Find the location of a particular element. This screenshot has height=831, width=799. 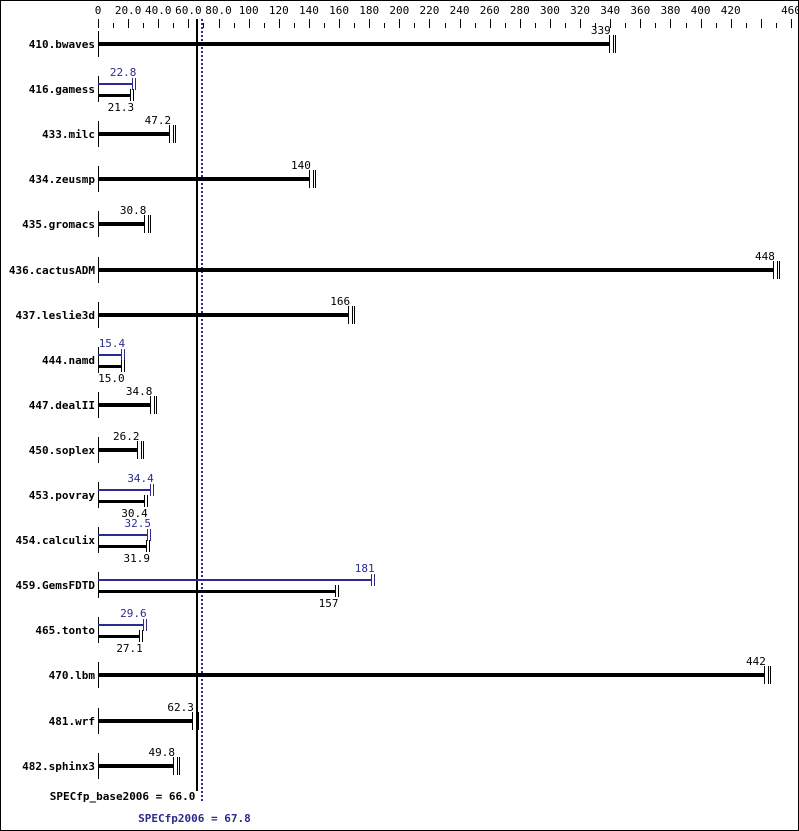

row-label-465-tonto: 465.tonto is located at coordinates (65, 631).